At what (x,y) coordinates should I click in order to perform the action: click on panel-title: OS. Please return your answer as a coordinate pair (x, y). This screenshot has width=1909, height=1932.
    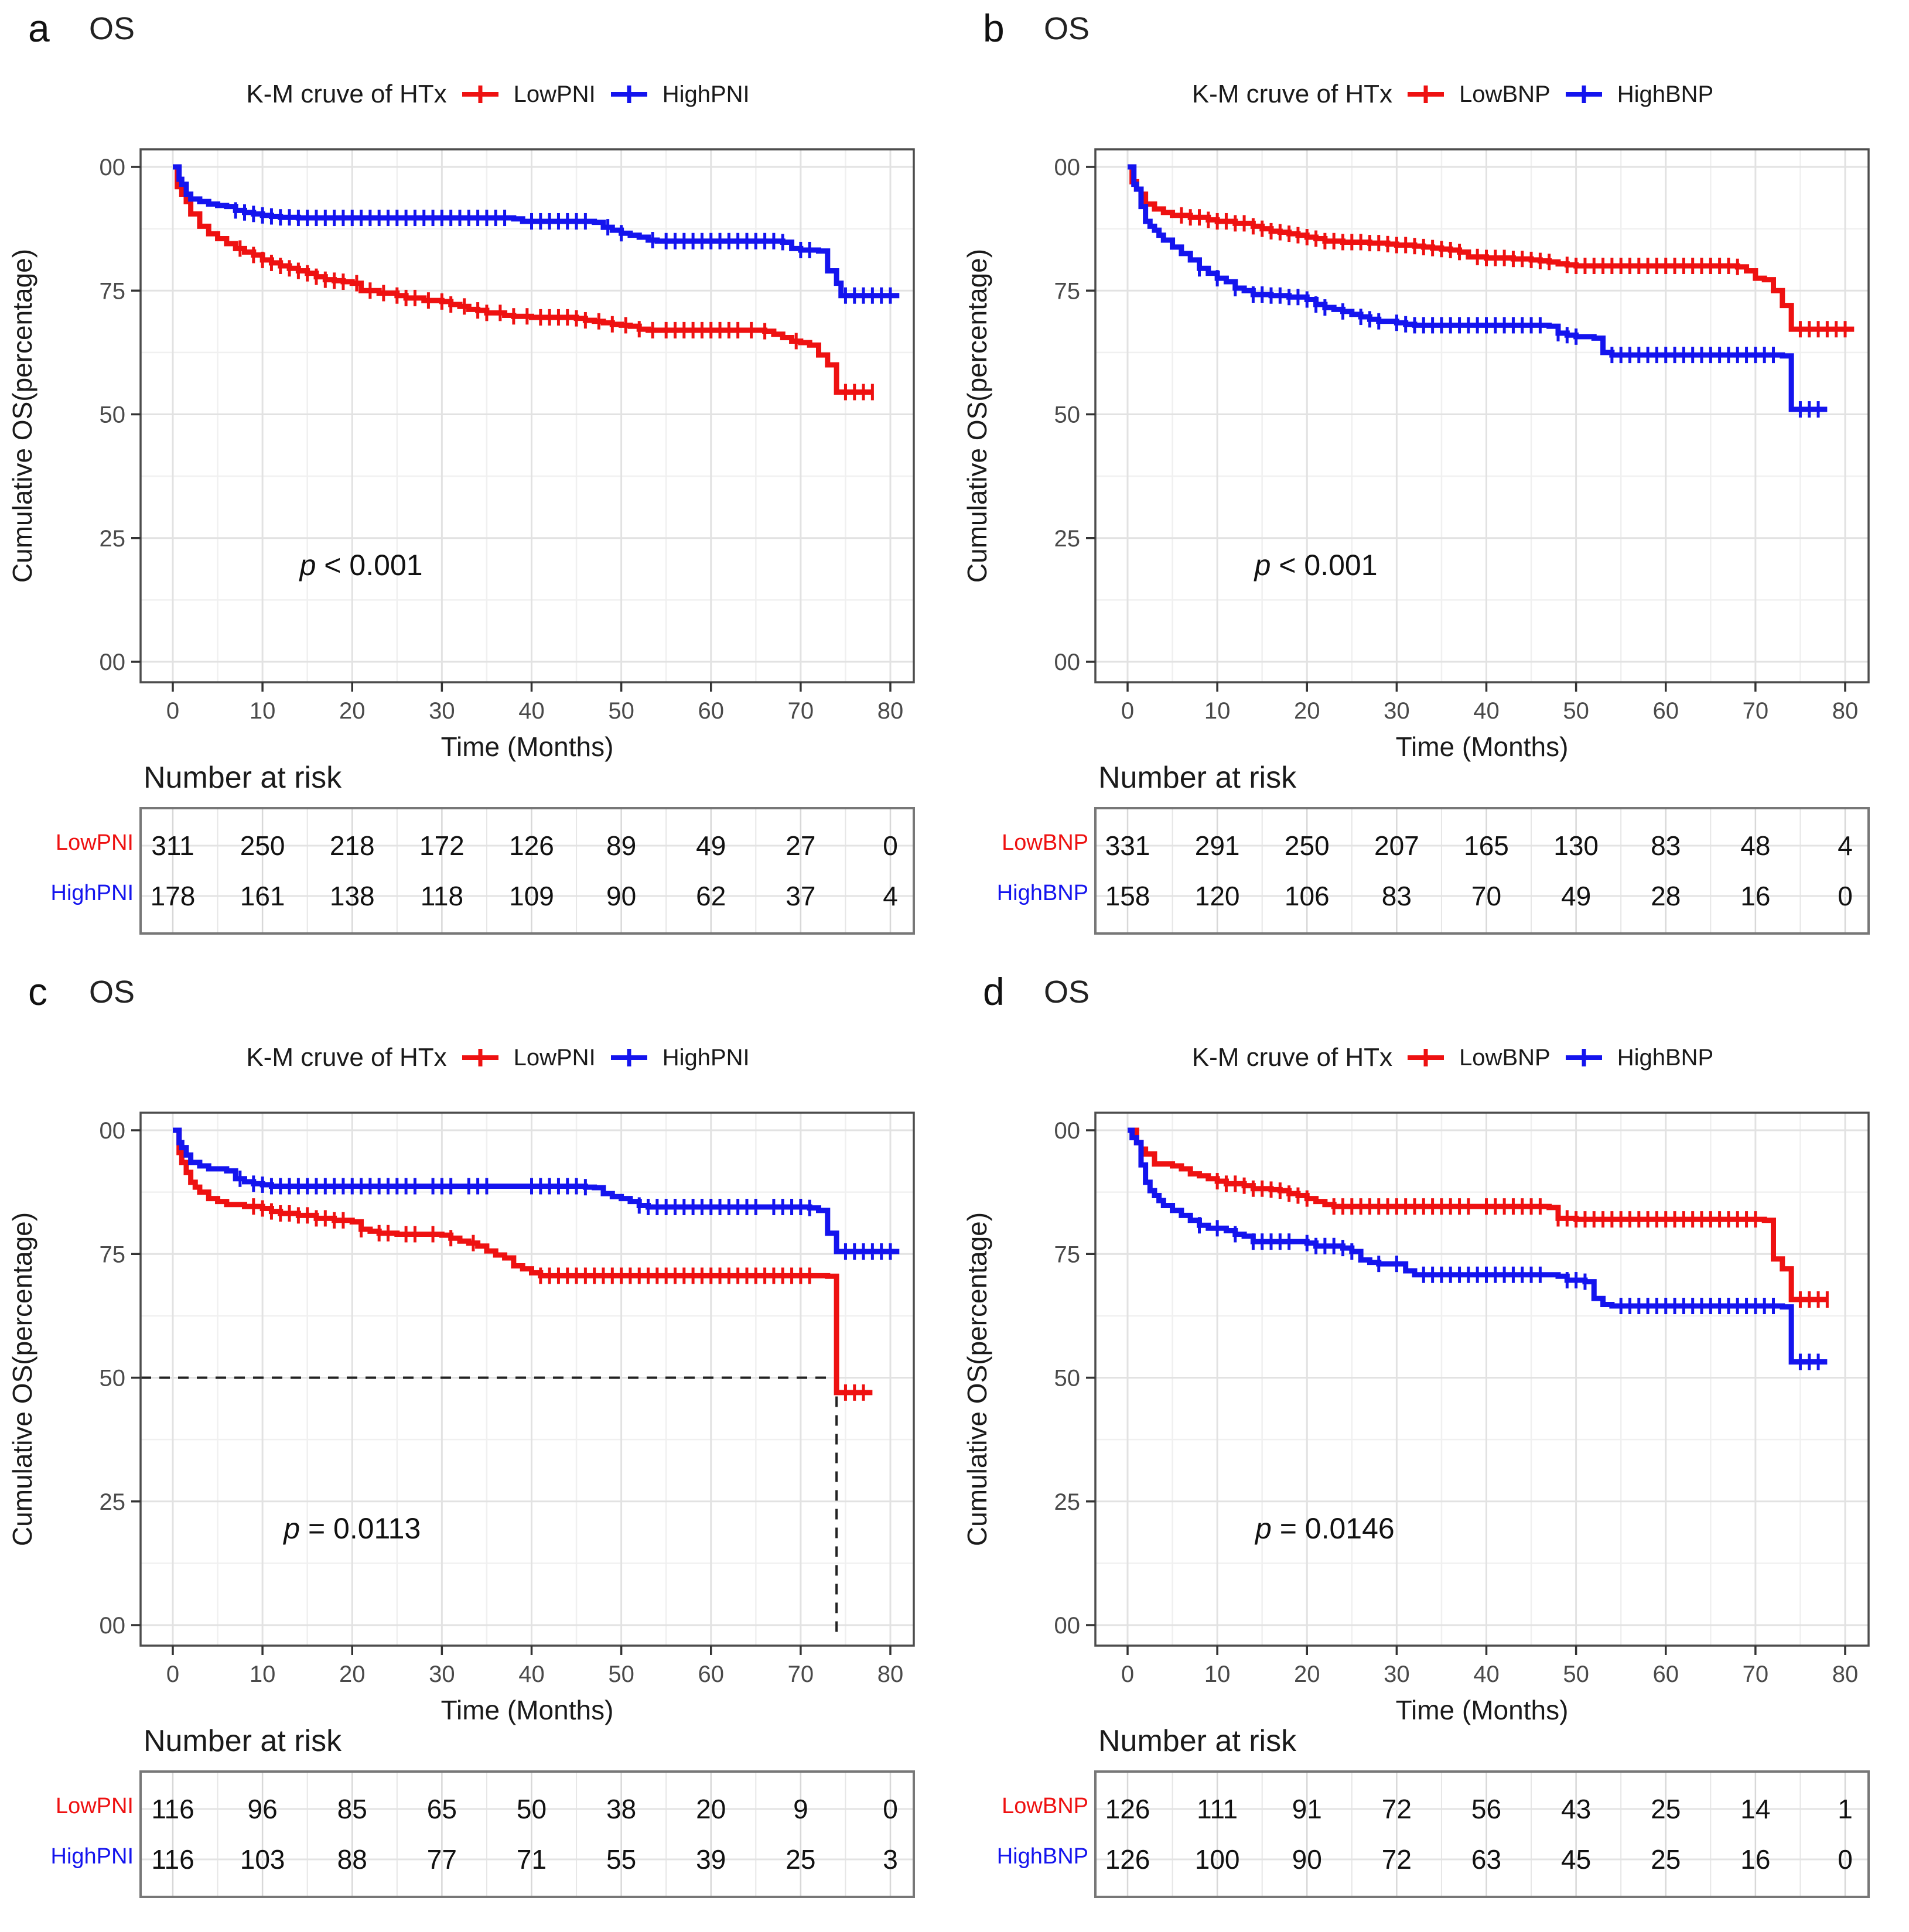
    Looking at the image, I should click on (1067, 992).